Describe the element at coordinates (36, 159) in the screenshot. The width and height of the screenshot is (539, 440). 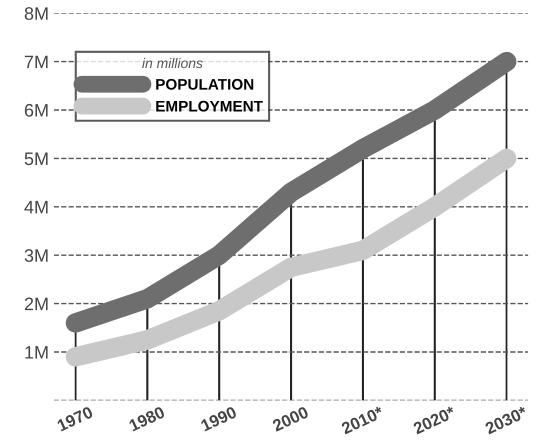
I see `y-tick-label: 5M` at that location.